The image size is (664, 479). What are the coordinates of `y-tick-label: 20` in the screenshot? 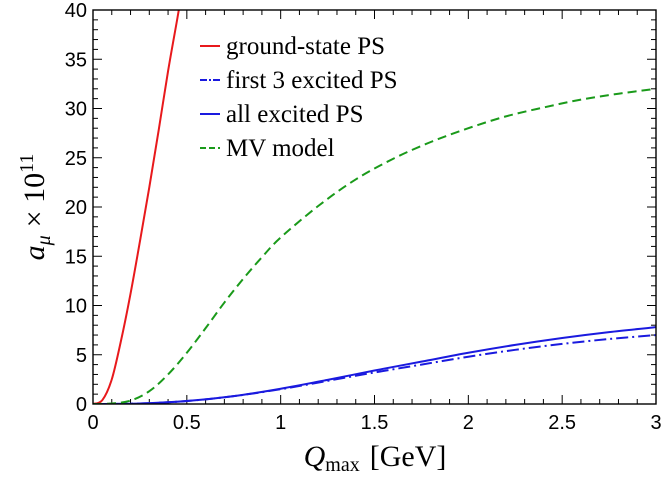 It's located at (76, 208).